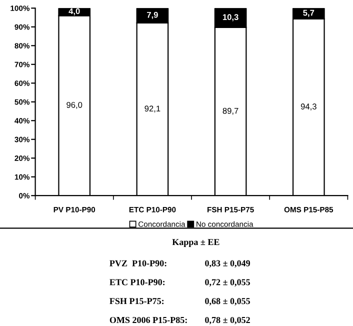  What do you see at coordinates (227, 264) in the screenshot?
I see `text: 0,83 ± 0,049` at bounding box center [227, 264].